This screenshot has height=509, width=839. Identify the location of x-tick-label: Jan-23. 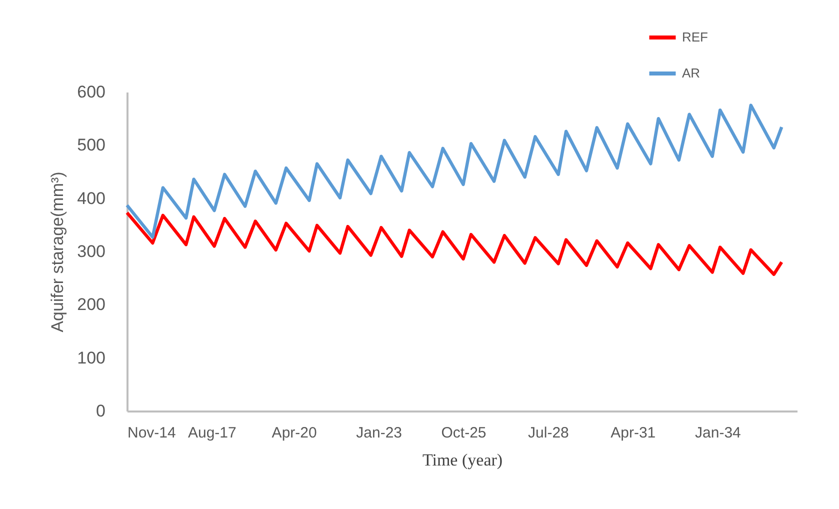
(379, 433).